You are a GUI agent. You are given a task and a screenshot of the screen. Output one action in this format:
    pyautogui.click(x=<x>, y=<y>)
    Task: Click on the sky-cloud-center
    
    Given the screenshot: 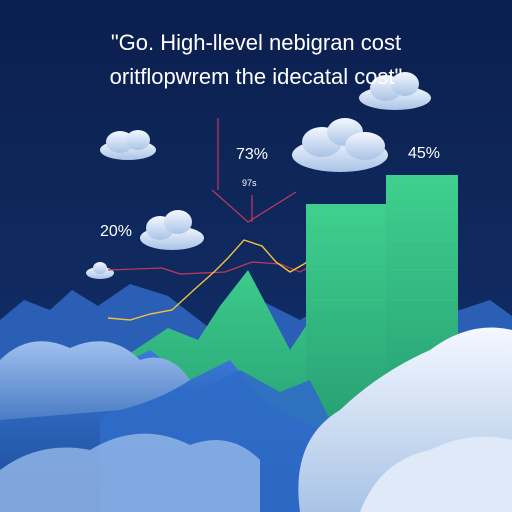 What is the action you would take?
    pyautogui.click(x=340, y=145)
    